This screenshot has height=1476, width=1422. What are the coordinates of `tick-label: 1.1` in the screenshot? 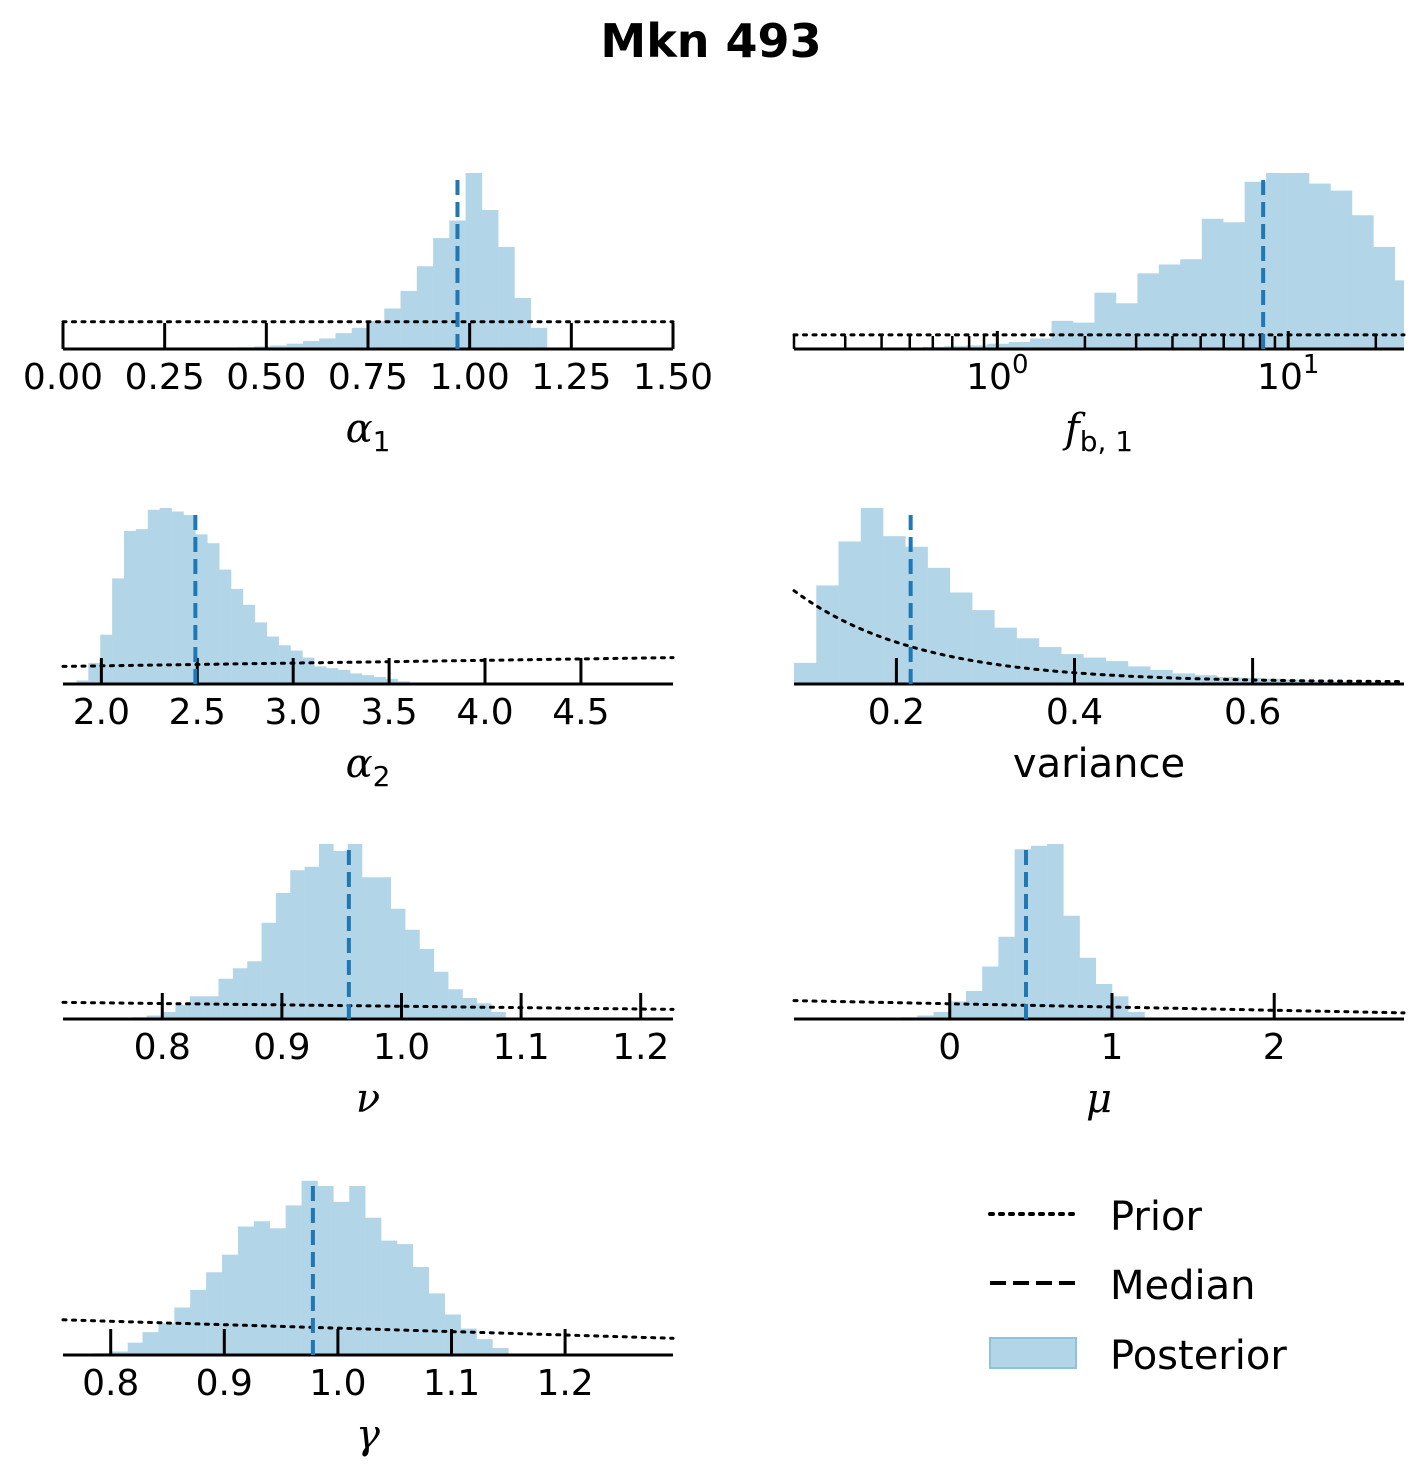 It's located at (451, 1383).